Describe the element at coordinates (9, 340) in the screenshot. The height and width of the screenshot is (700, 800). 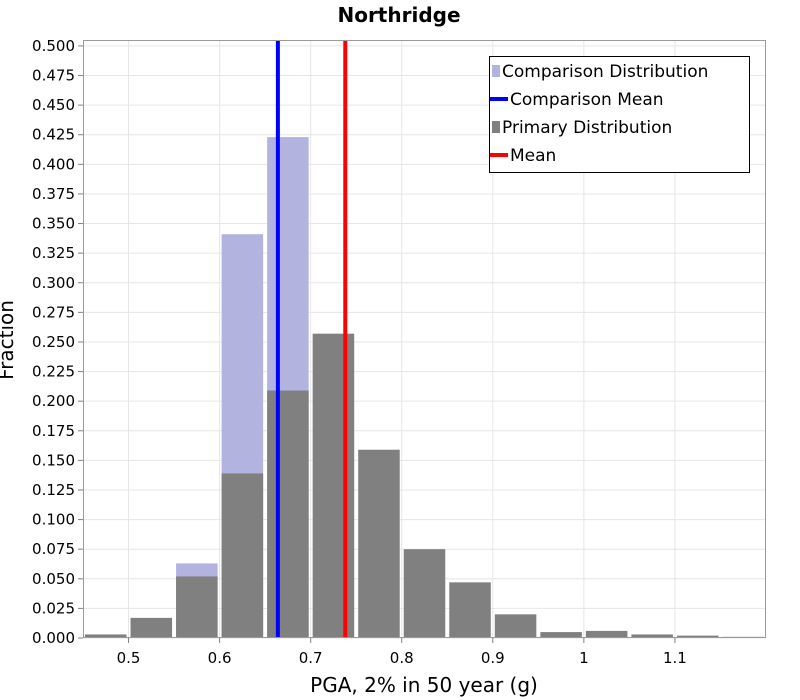
I see `y-axis-label: Fraction` at that location.